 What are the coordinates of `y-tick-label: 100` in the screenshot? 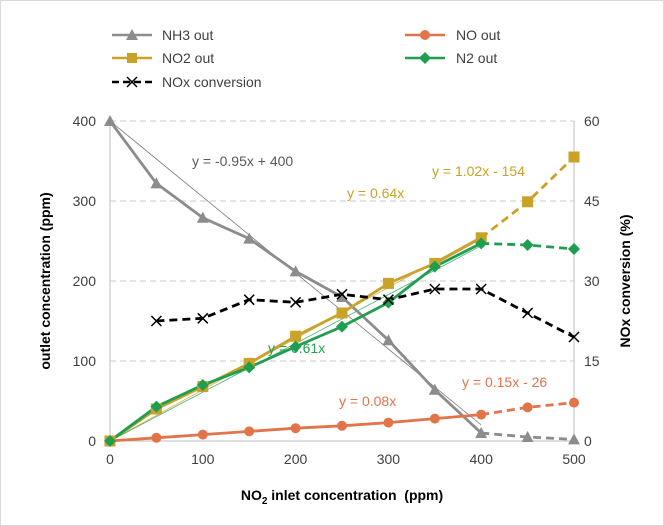 It's located at (85, 361).